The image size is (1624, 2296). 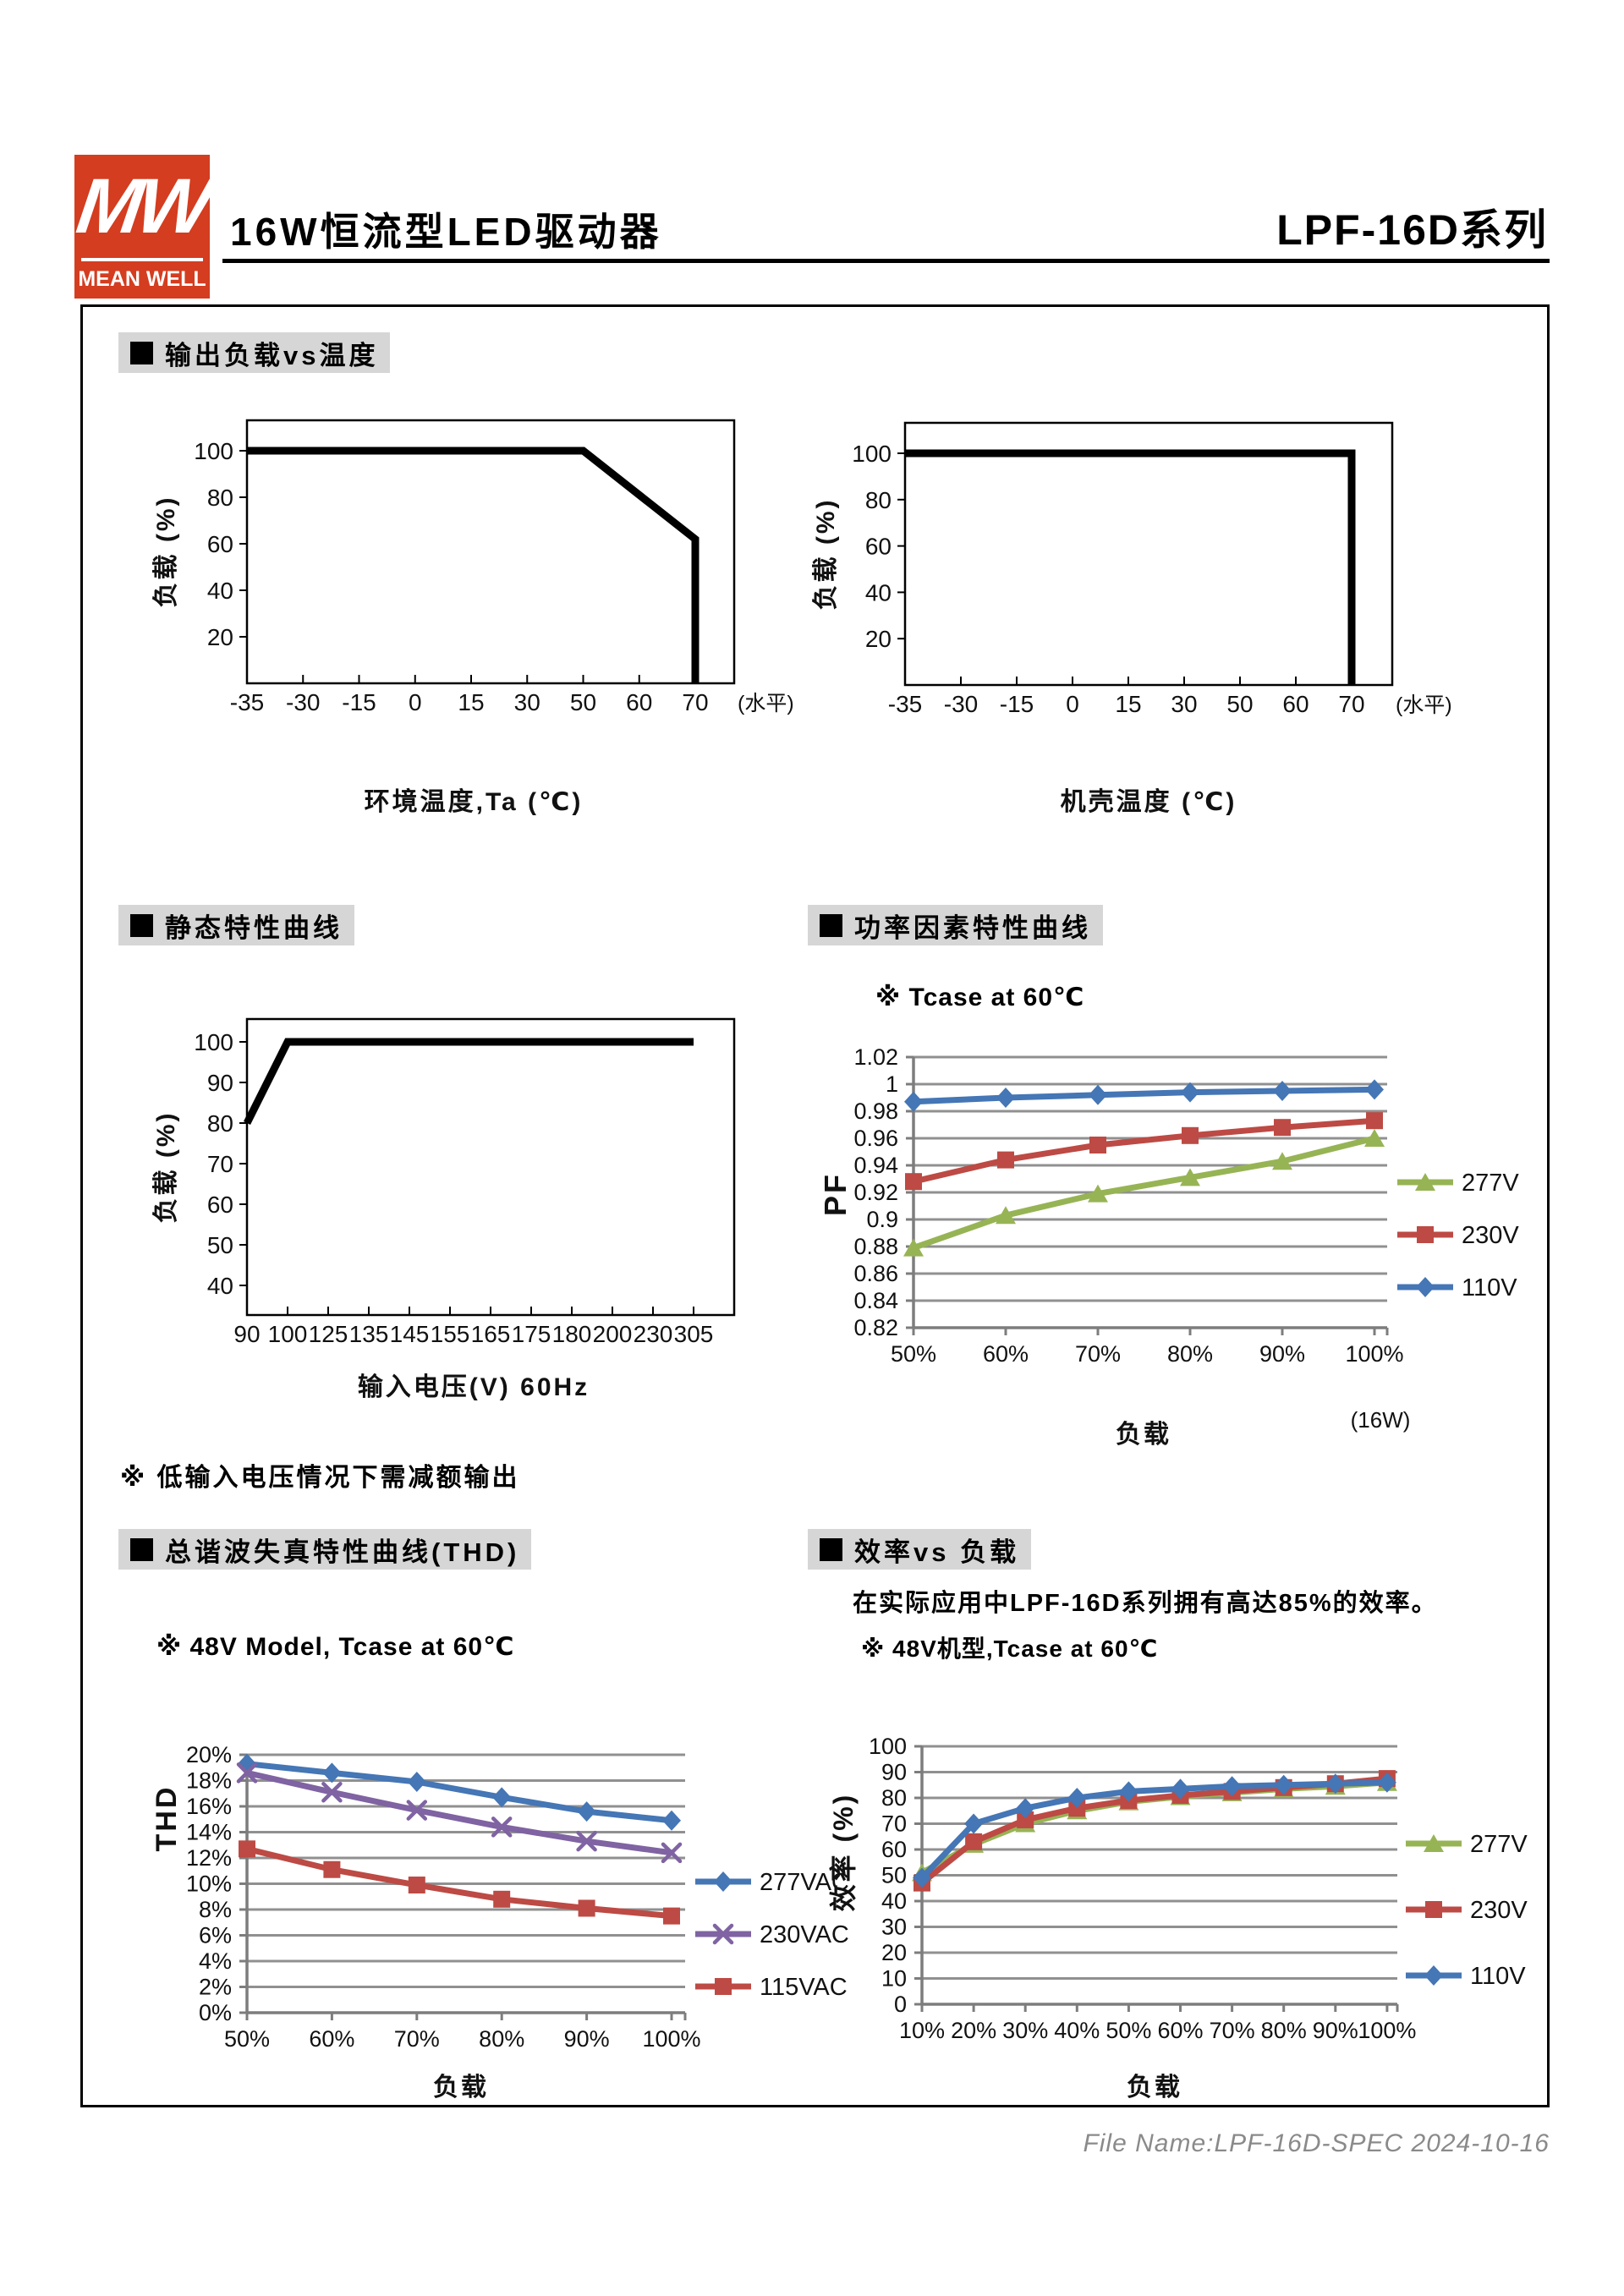 I want to click on thd-legend: 277VAC 230VAC 115VAC, so click(x=772, y=1935).